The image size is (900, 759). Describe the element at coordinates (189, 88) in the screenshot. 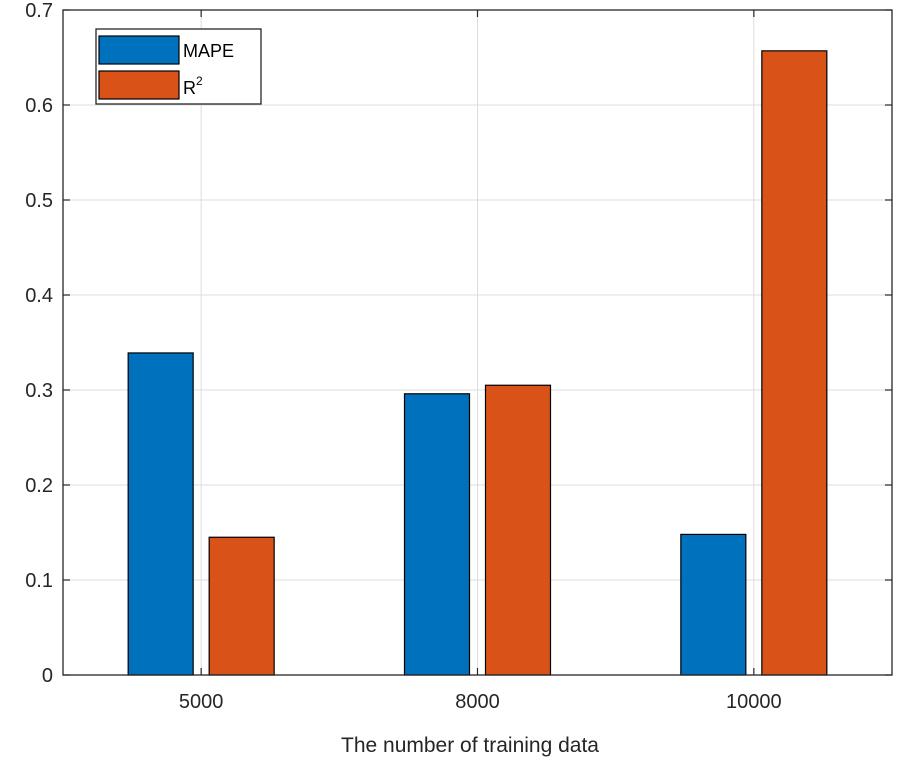

I see `legend-label-r2-base: R` at that location.